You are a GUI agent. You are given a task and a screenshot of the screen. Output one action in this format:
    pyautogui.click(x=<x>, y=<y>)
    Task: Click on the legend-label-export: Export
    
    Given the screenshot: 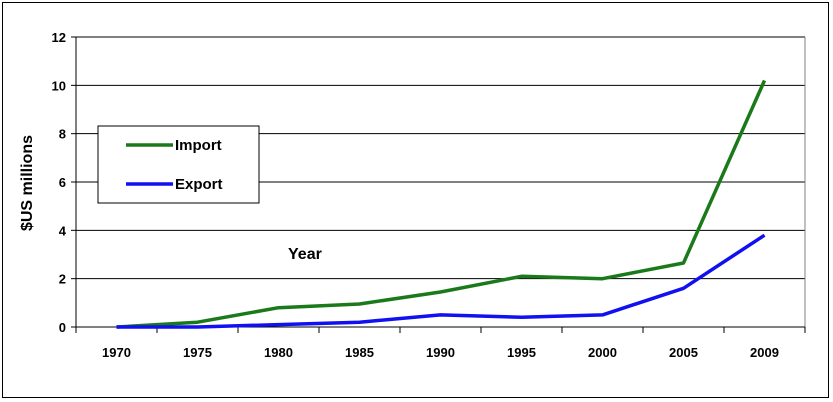 What is the action you would take?
    pyautogui.click(x=199, y=184)
    